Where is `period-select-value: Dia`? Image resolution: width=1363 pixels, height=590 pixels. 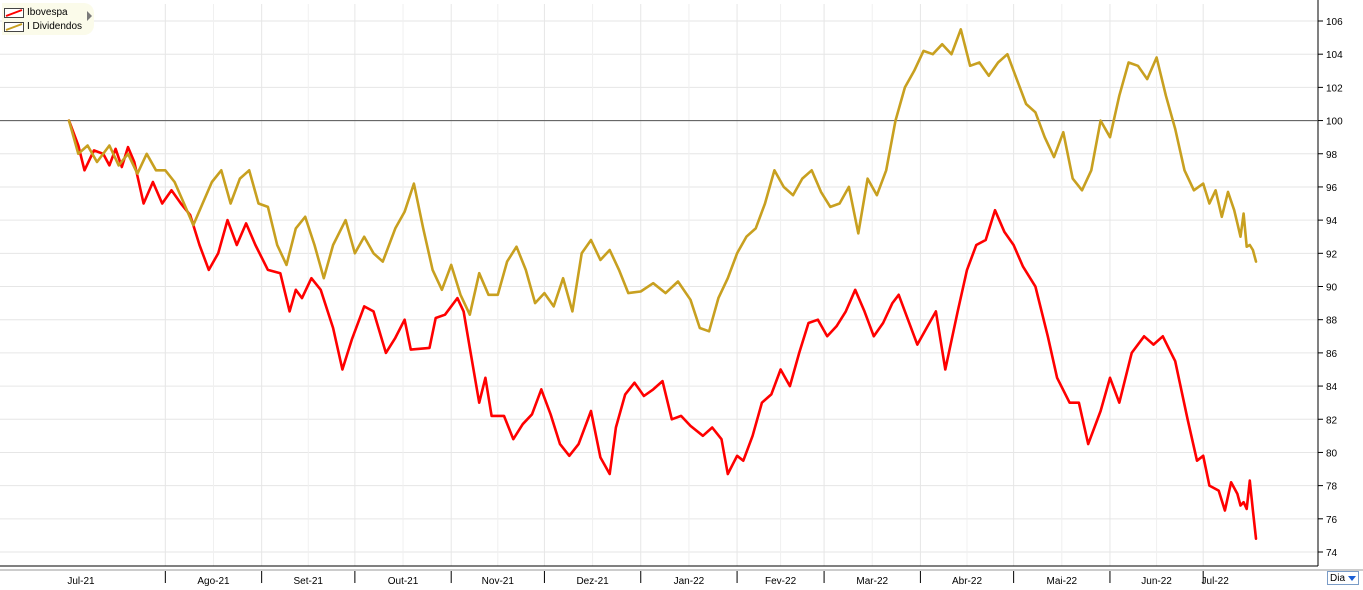
period-select-value: Dia is located at coordinates (1338, 578).